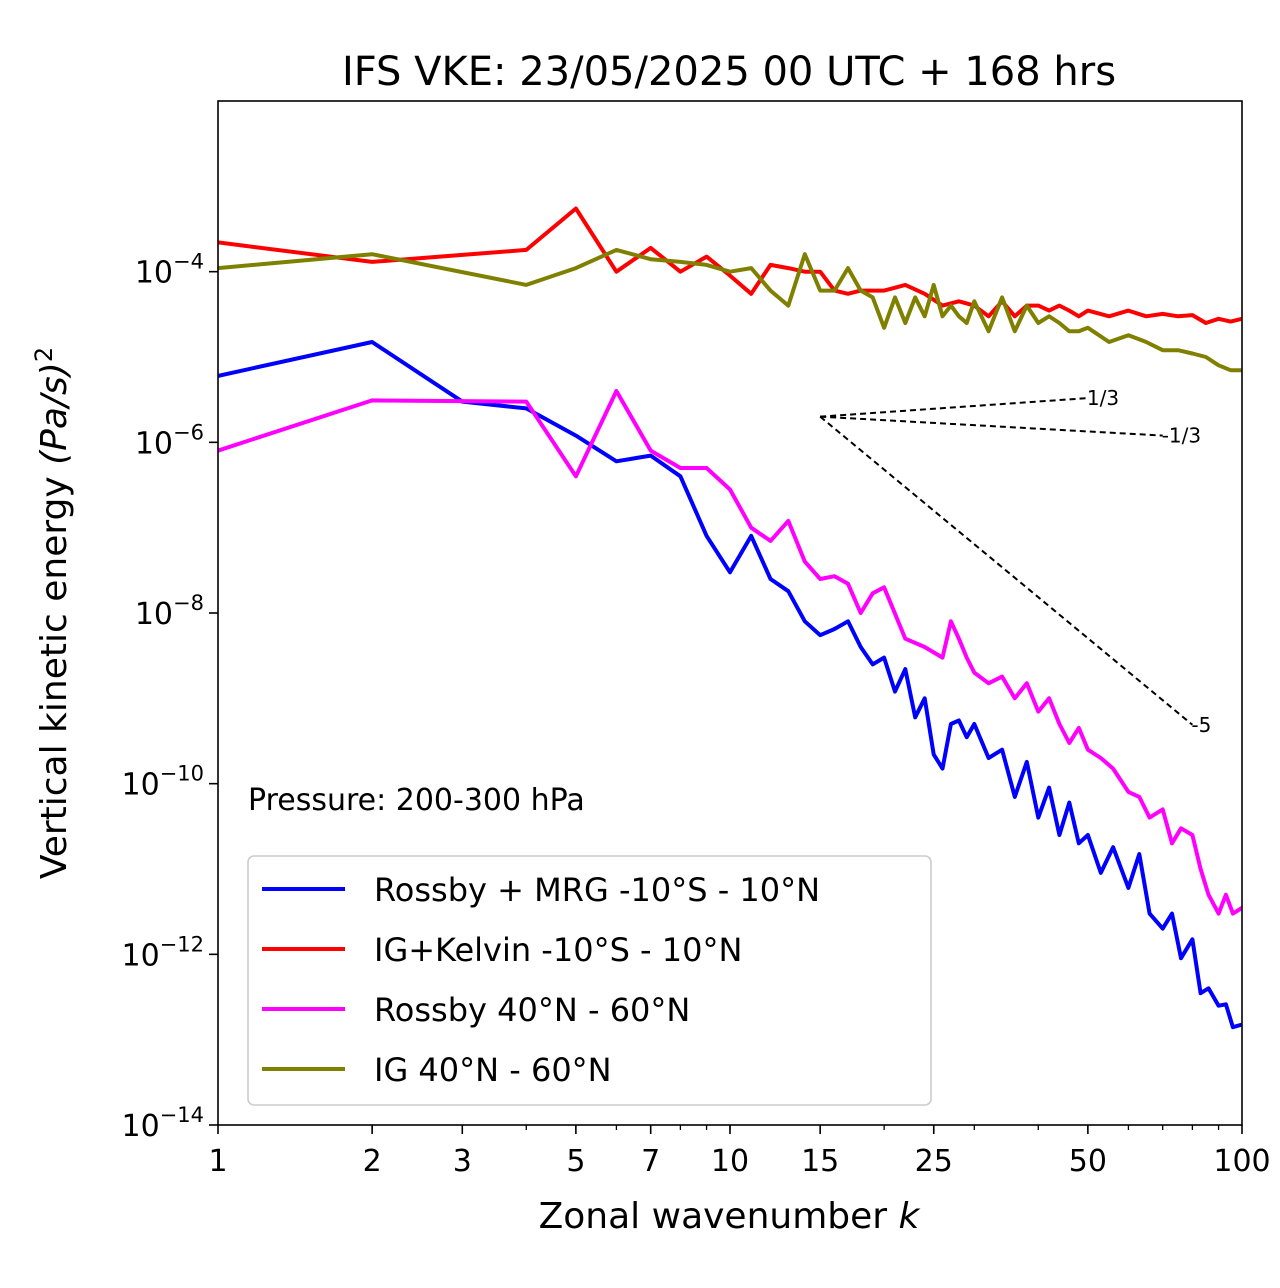  Describe the element at coordinates (217, 1161) in the screenshot. I see `x-tick-label: 1` at that location.